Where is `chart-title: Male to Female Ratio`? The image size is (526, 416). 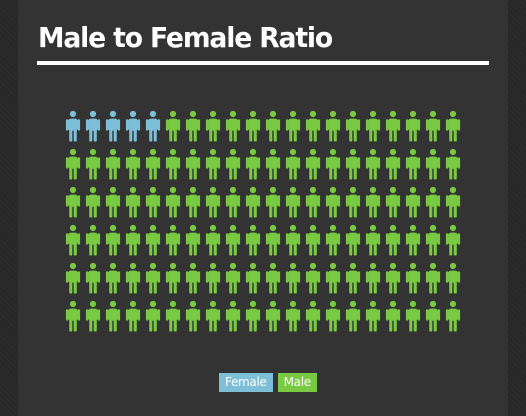
chart-title: Male to Female Ratio is located at coordinates (185, 37).